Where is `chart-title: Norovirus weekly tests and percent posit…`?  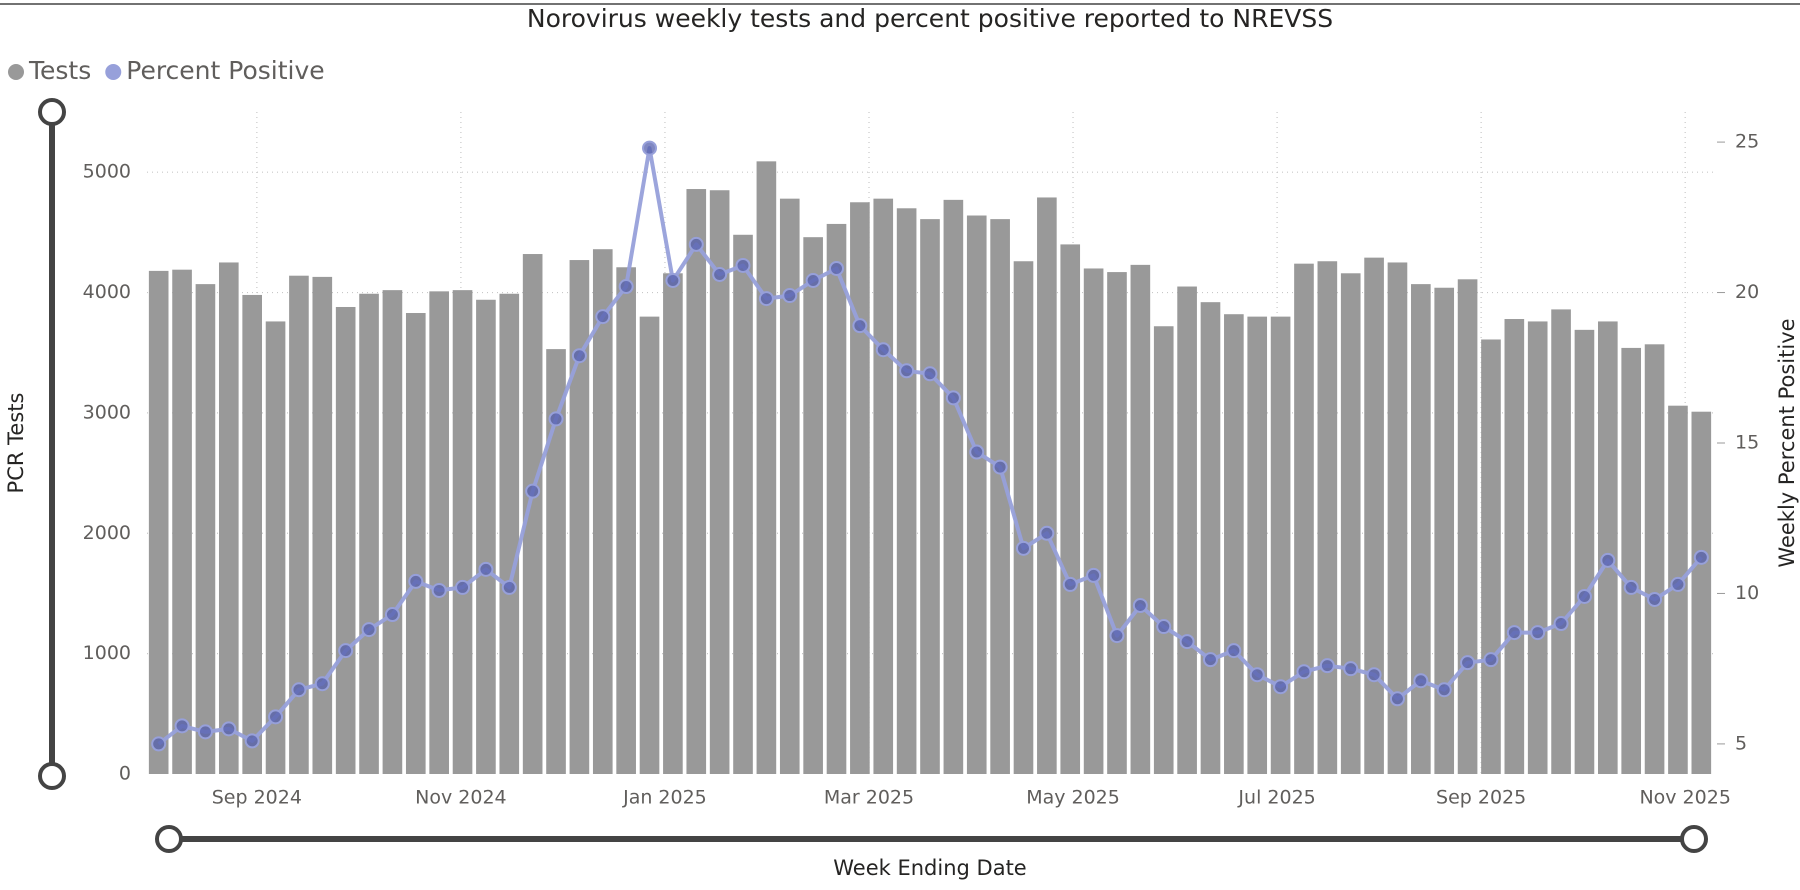 chart-title: Norovirus weekly tests and percent posit… is located at coordinates (930, 18).